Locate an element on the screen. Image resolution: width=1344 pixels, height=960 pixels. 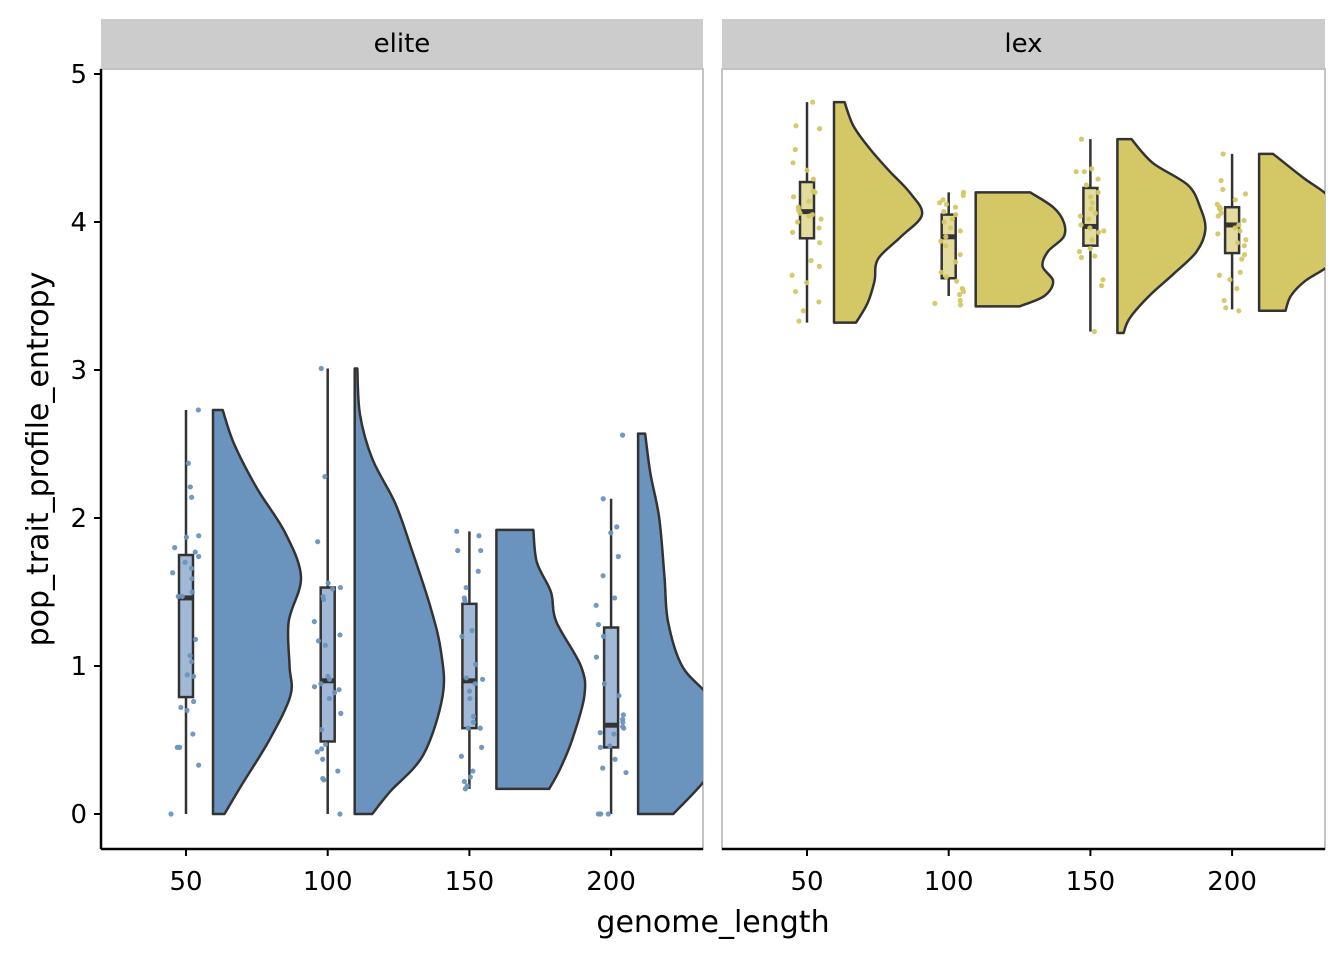
x-tick-label: 50 is located at coordinates (185, 882).